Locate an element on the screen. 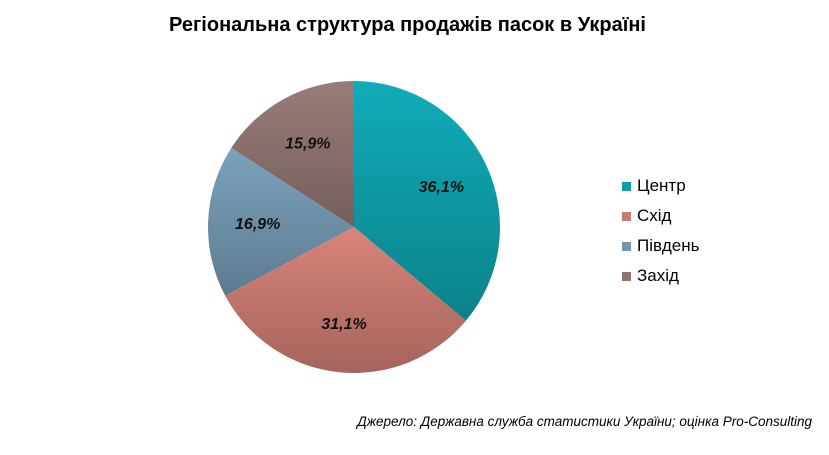 The height and width of the screenshot is (455, 829). data-label-south: 16,9% is located at coordinates (257, 224).